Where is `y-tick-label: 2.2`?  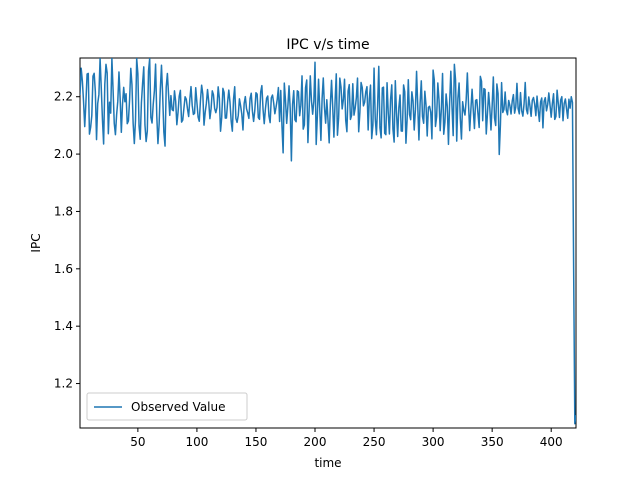
y-tick-label: 2.2 is located at coordinates (63, 97).